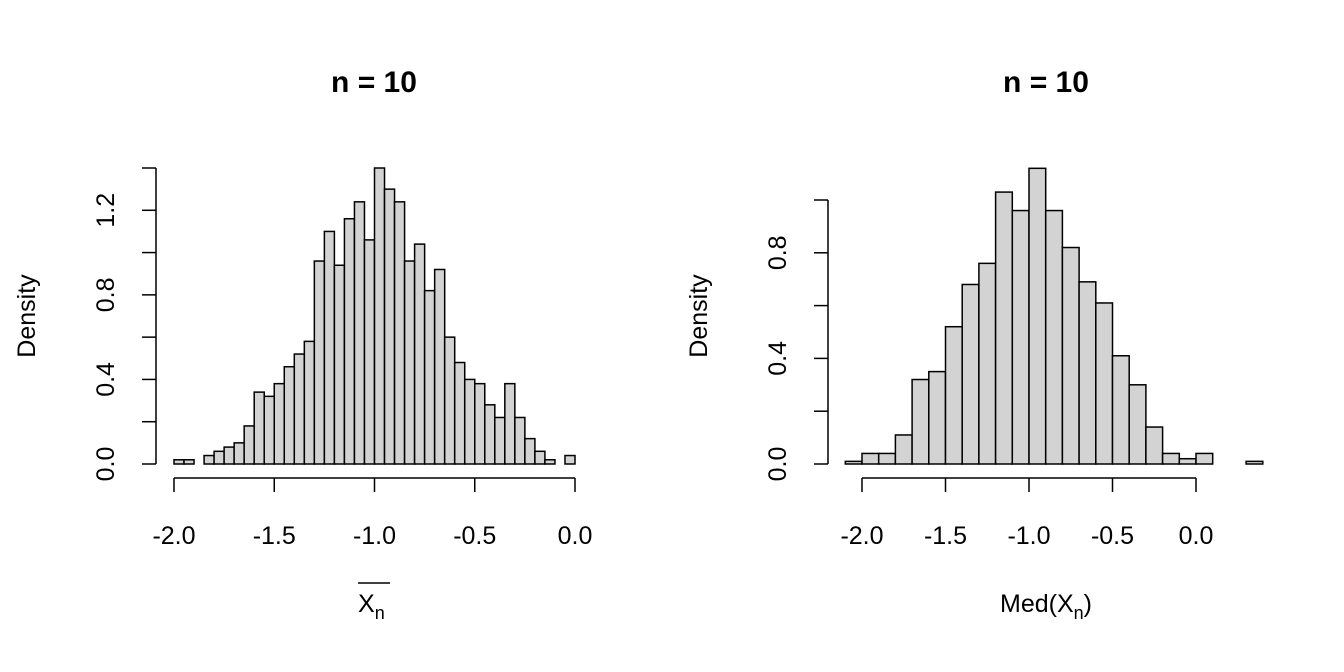  I want to click on y-tick-label: 1.2, so click(106, 210).